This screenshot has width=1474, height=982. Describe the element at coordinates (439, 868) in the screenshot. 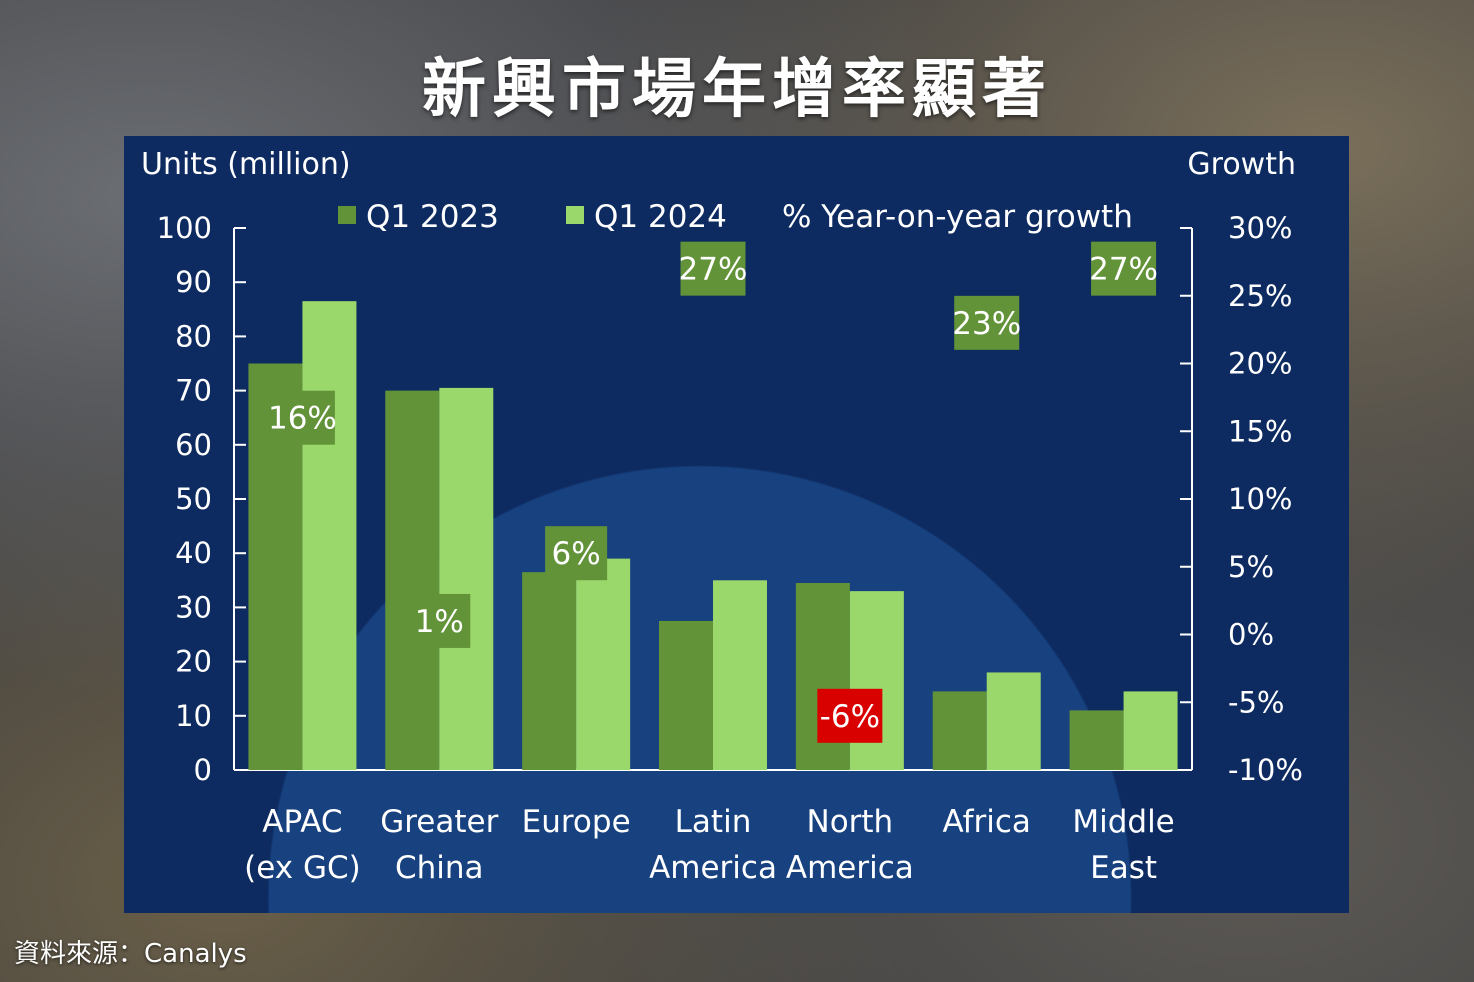

I see `x-tick-label: China` at that location.